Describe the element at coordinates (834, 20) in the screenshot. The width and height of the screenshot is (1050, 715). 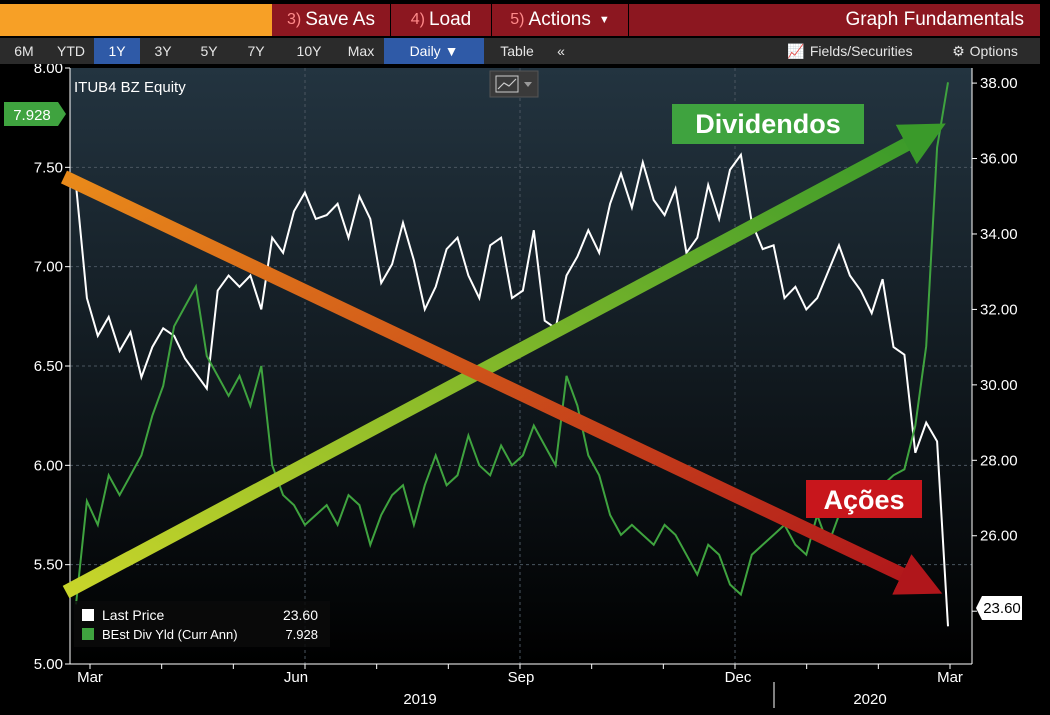
I see `window-title: Graph Fundamentals` at that location.